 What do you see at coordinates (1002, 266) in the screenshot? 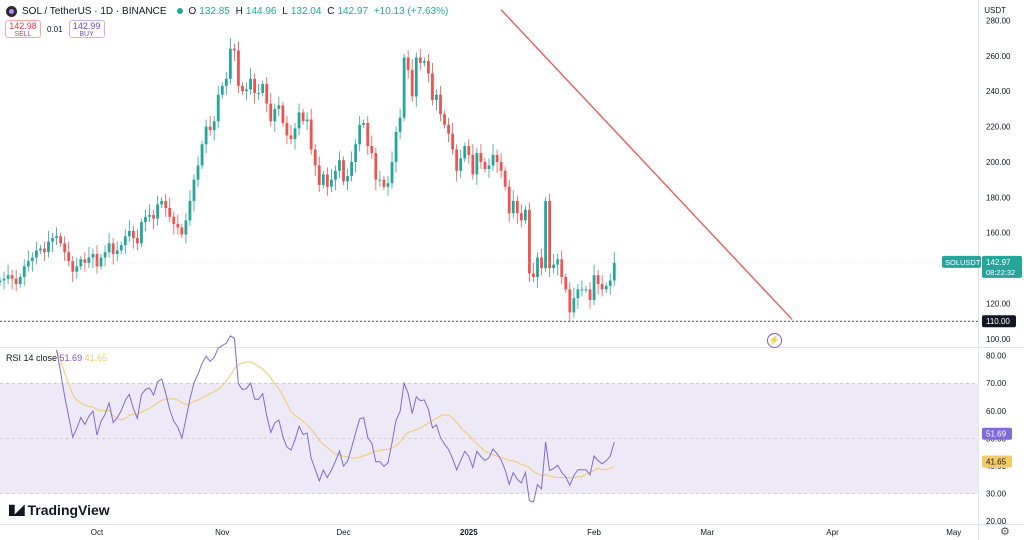
I see `last-price-badge-bg` at bounding box center [1002, 266].